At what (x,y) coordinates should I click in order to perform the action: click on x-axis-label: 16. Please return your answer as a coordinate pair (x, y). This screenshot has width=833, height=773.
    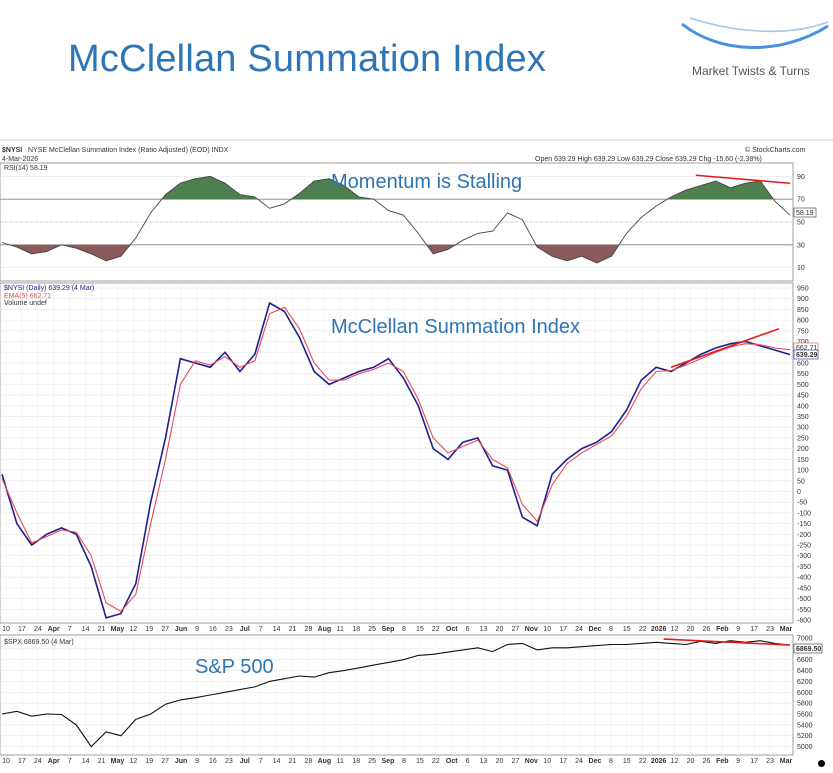
    Looking at the image, I should click on (213, 629).